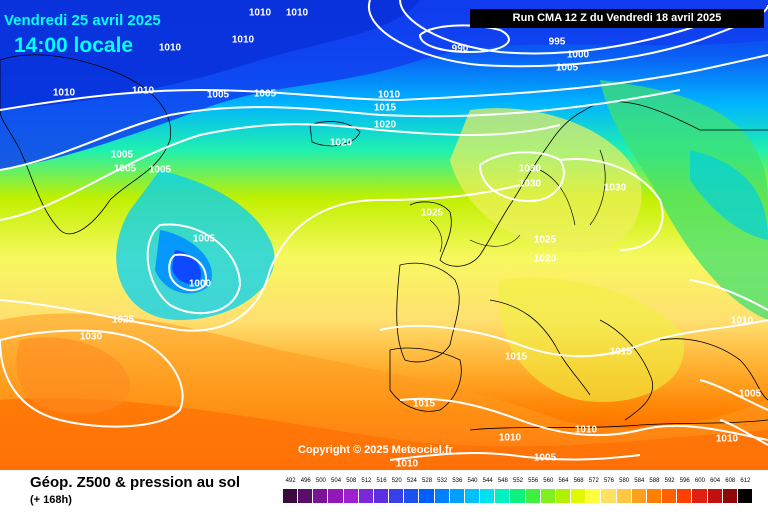 This screenshot has width=768, height=512. What do you see at coordinates (74, 45) in the screenshot?
I see `forecast-time: 14:00 locale` at bounding box center [74, 45].